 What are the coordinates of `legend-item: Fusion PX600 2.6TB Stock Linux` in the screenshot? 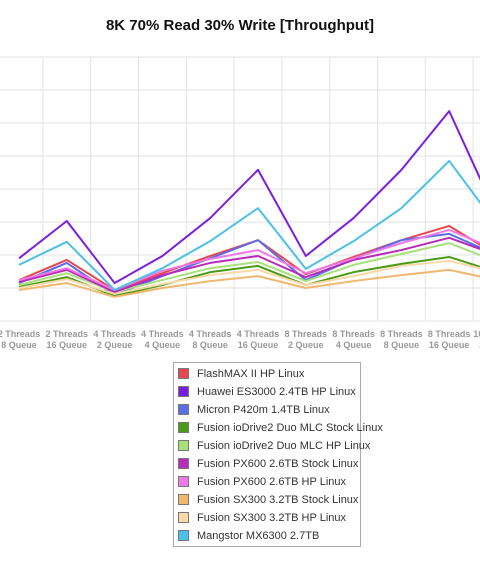 It's located at (268, 464).